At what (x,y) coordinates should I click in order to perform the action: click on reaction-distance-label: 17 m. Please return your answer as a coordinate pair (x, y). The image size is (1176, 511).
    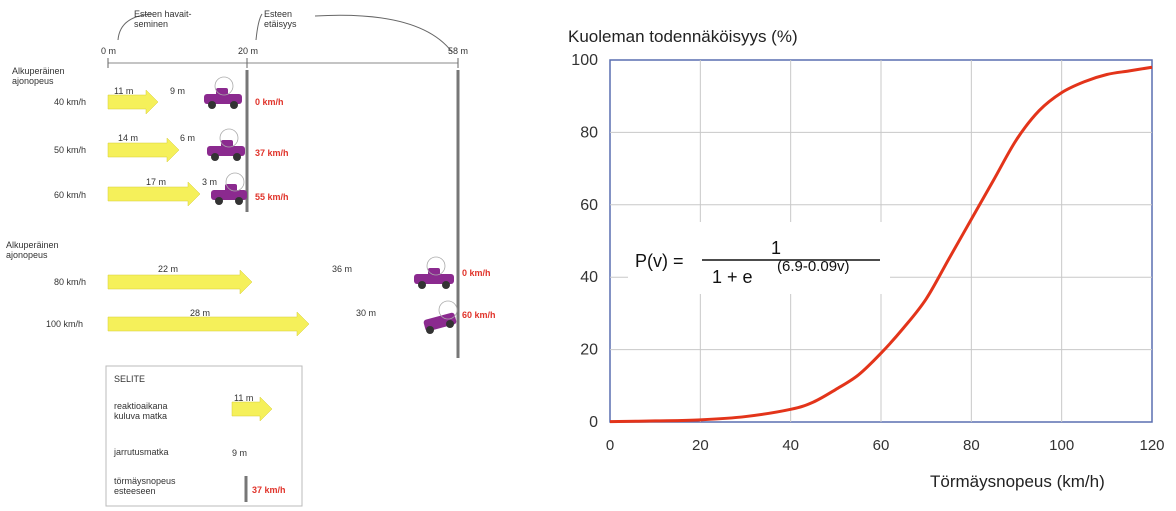
    Looking at the image, I should click on (156, 182).